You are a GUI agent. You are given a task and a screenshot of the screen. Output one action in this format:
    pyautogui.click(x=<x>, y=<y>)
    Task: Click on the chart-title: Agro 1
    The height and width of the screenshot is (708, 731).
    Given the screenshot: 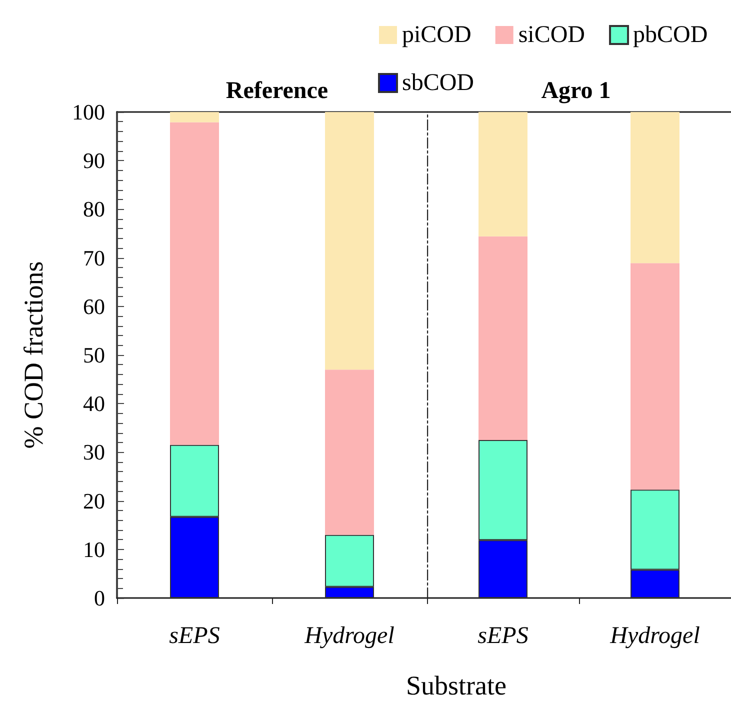 What is the action you would take?
    pyautogui.click(x=576, y=91)
    